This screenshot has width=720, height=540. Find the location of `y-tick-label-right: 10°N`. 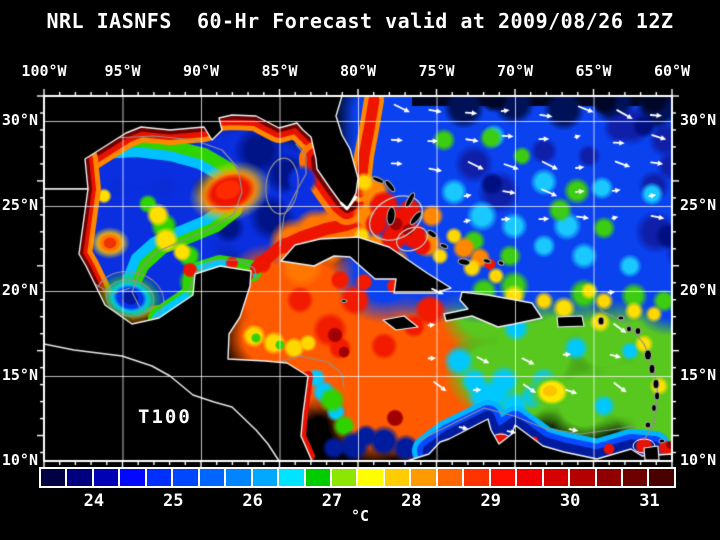

y-tick-label-right: 10°N is located at coordinates (698, 460).